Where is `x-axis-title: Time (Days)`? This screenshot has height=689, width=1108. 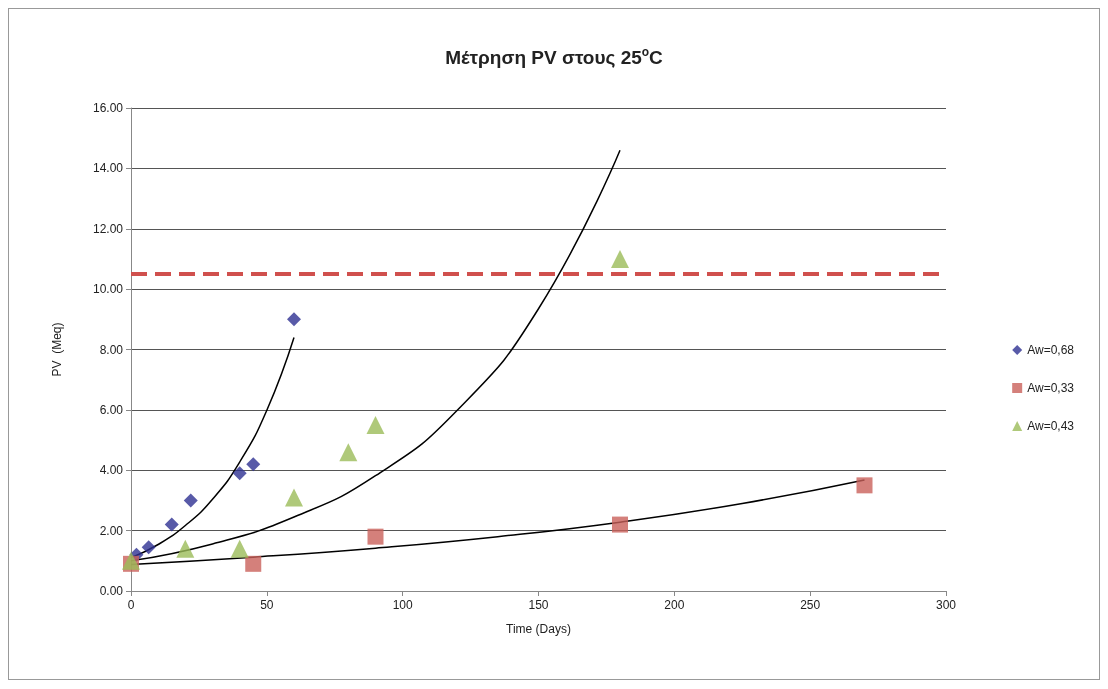 x-axis-title: Time (Days) is located at coordinates (538, 629).